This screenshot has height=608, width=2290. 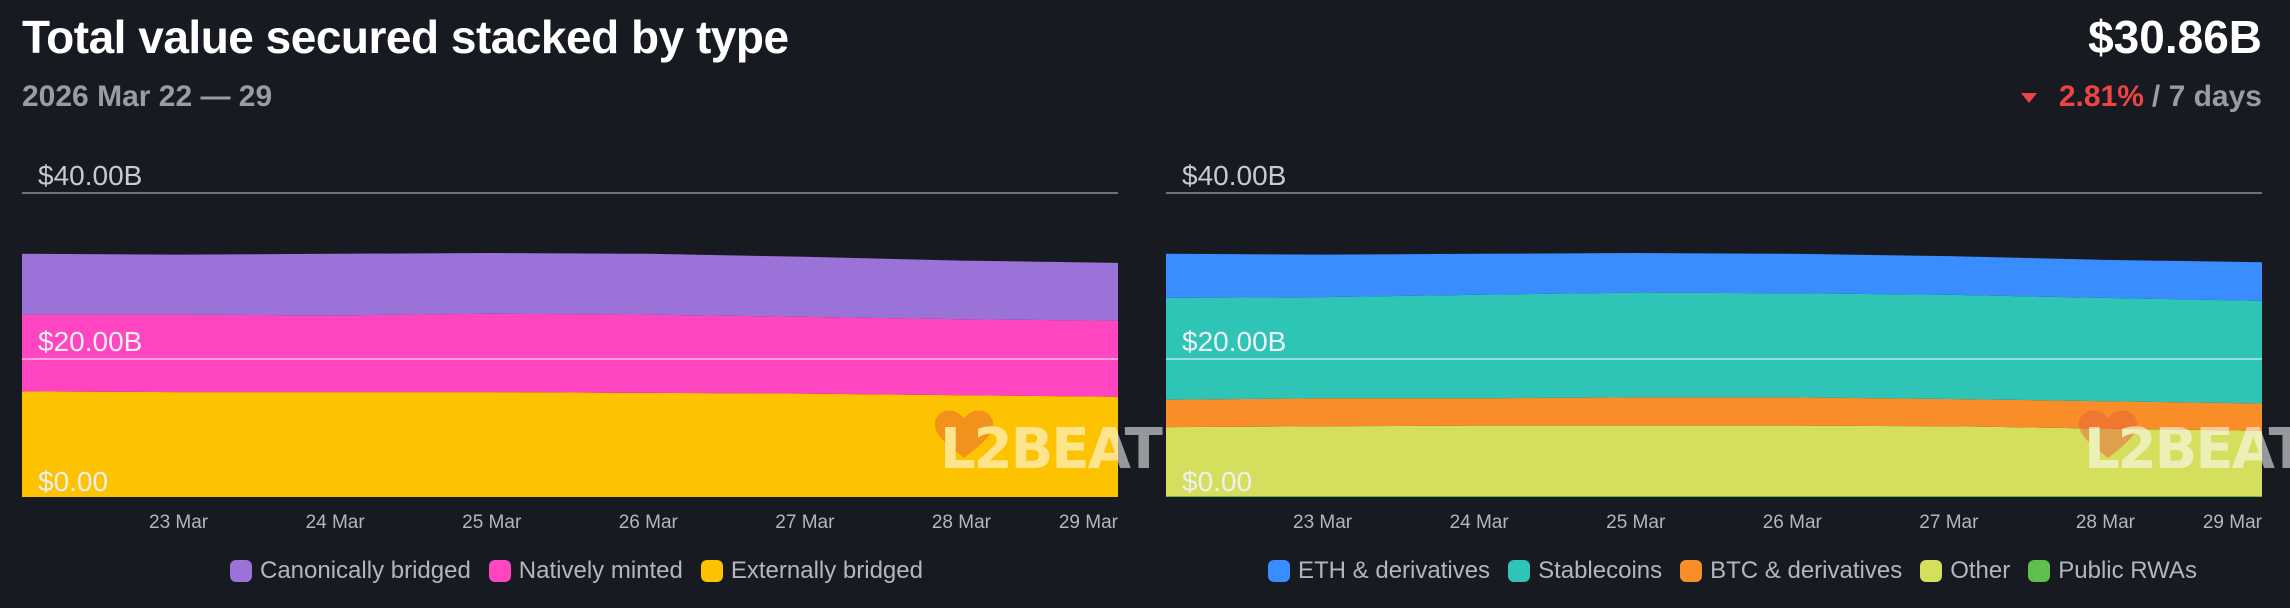 I want to click on legend-label: Other, so click(x=1980, y=570).